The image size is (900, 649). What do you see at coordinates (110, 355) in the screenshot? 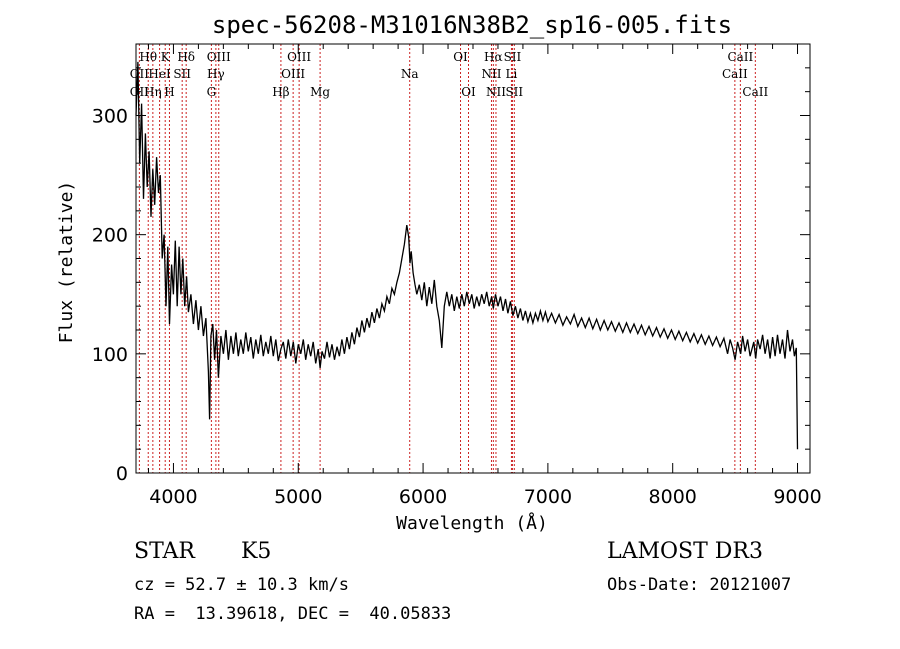
I see `y-tick-label-100: 100` at bounding box center [110, 355].